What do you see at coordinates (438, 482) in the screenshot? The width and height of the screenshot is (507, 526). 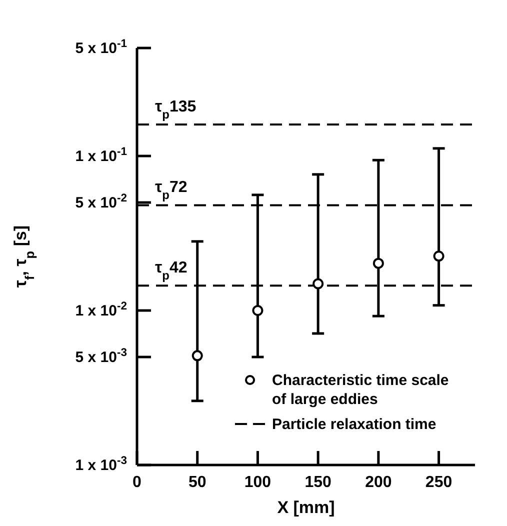 I see `x-tick-label: 250` at bounding box center [438, 482].